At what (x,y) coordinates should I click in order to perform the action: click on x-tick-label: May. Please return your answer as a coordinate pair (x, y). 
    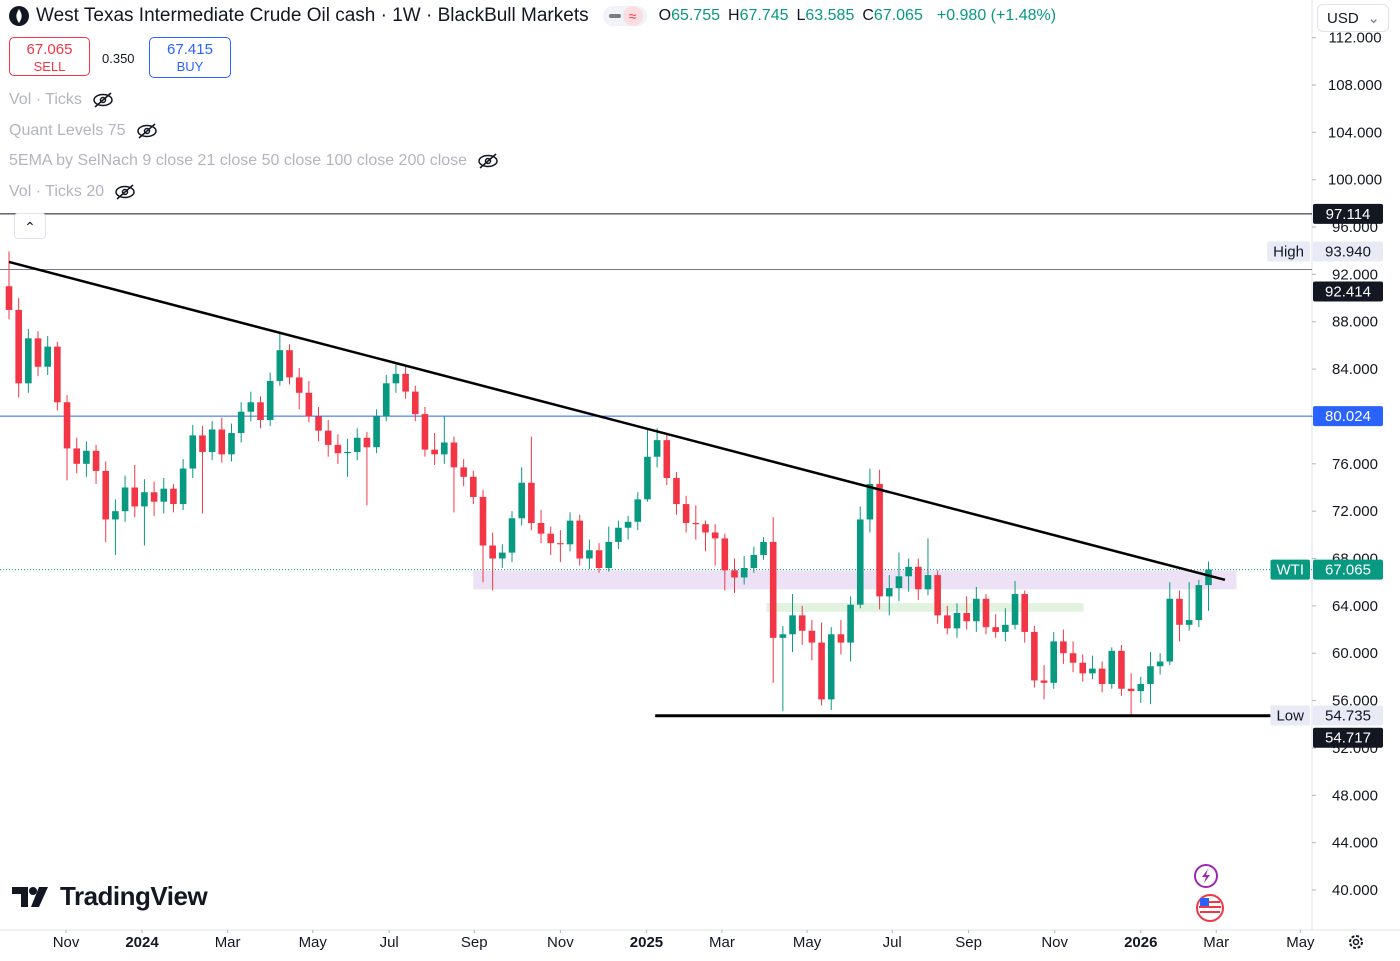
    Looking at the image, I should click on (1300, 942).